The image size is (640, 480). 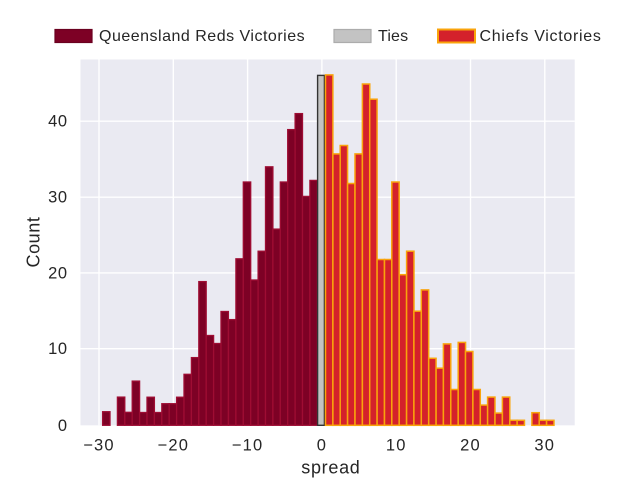 I want to click on svg-text: −10, so click(x=248, y=446).